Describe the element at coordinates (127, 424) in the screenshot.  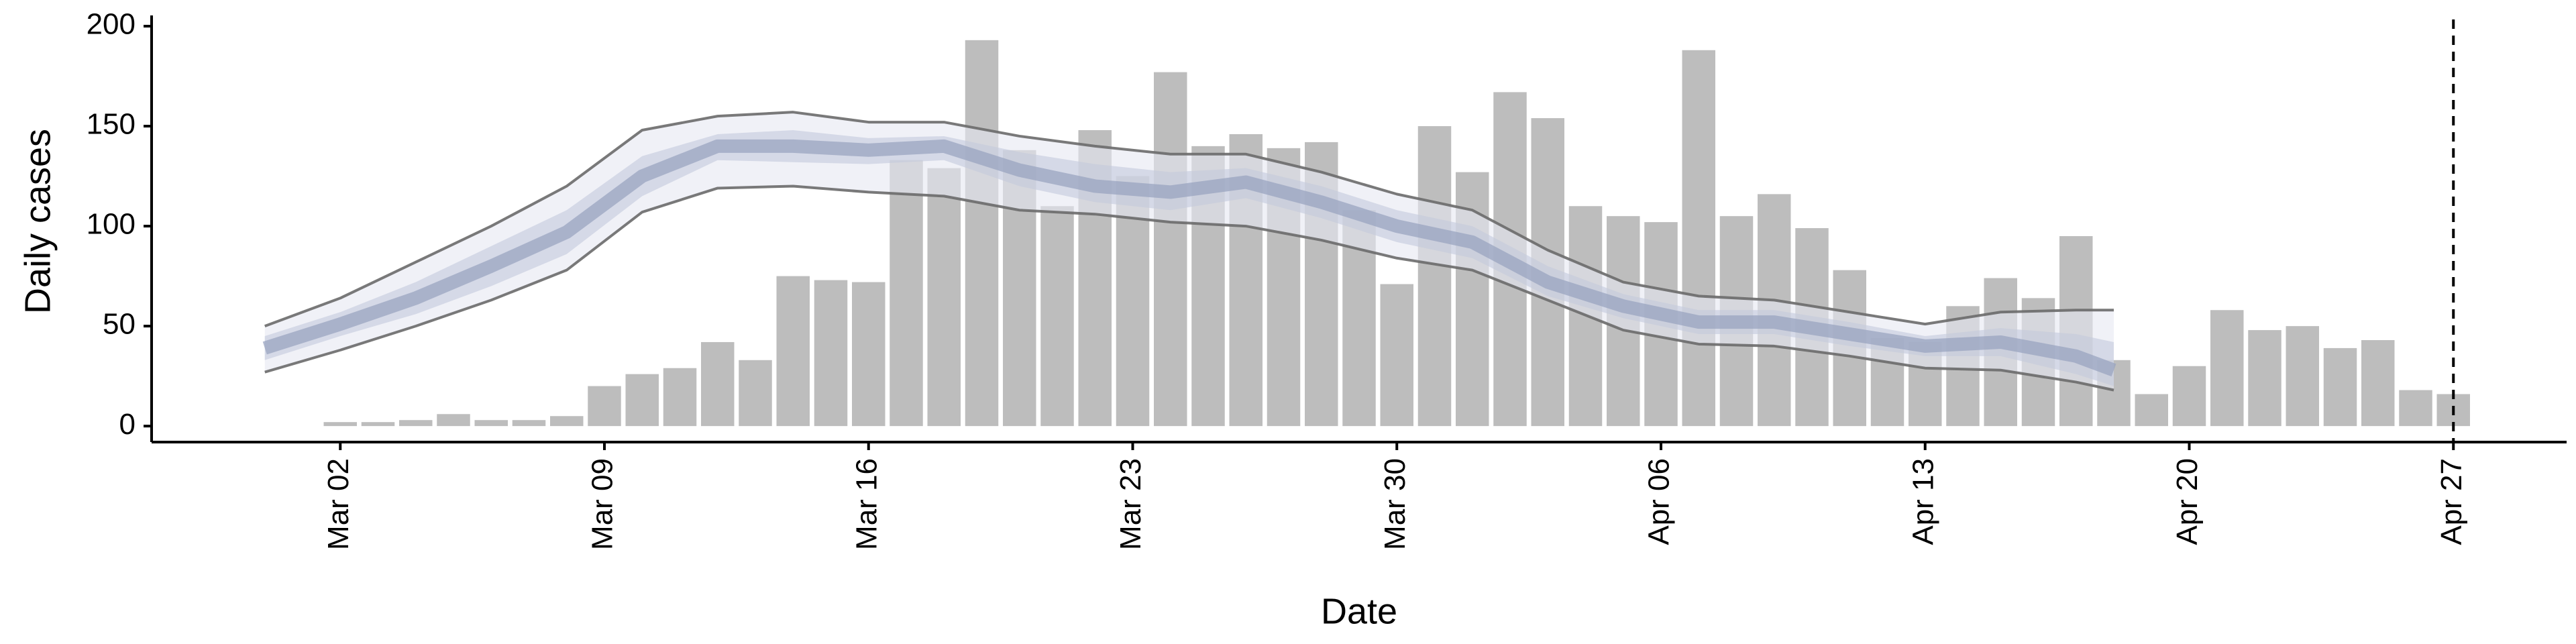
I see `y-tick-label: 0` at that location.